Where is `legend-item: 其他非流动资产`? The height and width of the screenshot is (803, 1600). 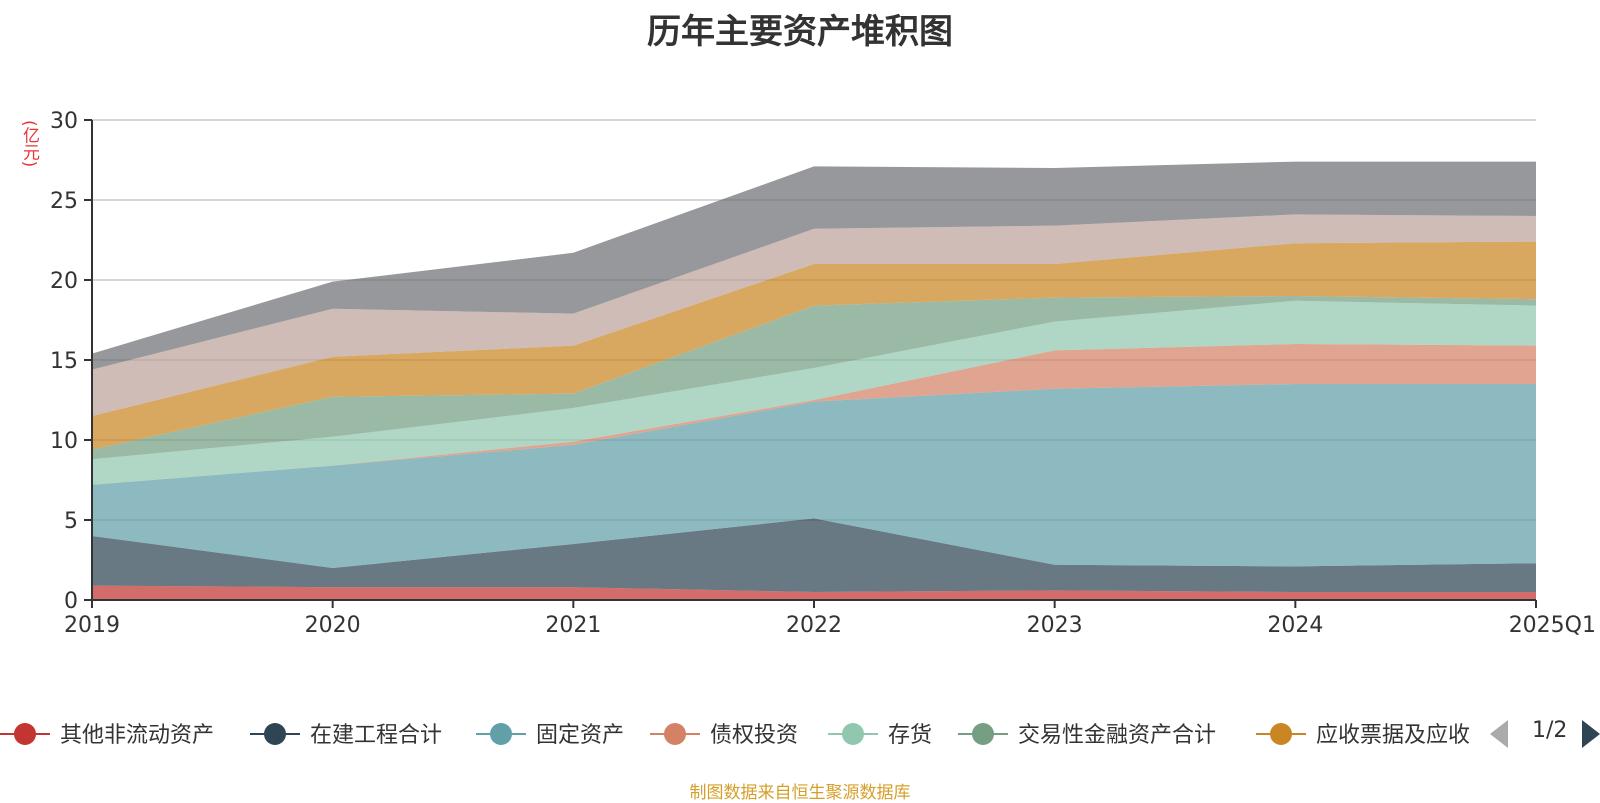
legend-item: 其他非流动资产 is located at coordinates (107, 735).